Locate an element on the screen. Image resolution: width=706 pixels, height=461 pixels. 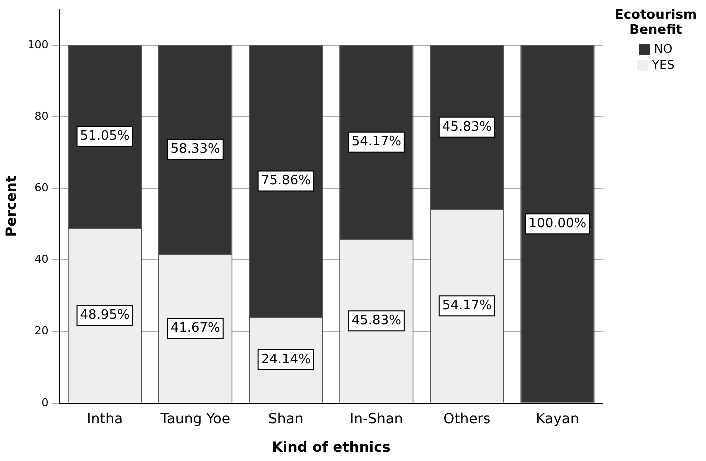
y-tick-label: 20 is located at coordinates (41, 331).